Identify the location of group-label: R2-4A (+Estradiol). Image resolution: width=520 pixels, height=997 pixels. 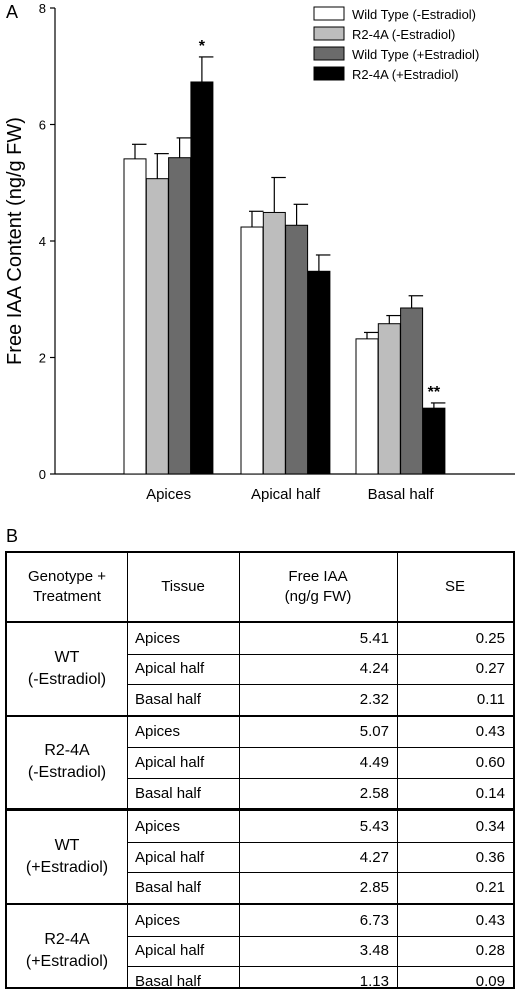
(67, 950).